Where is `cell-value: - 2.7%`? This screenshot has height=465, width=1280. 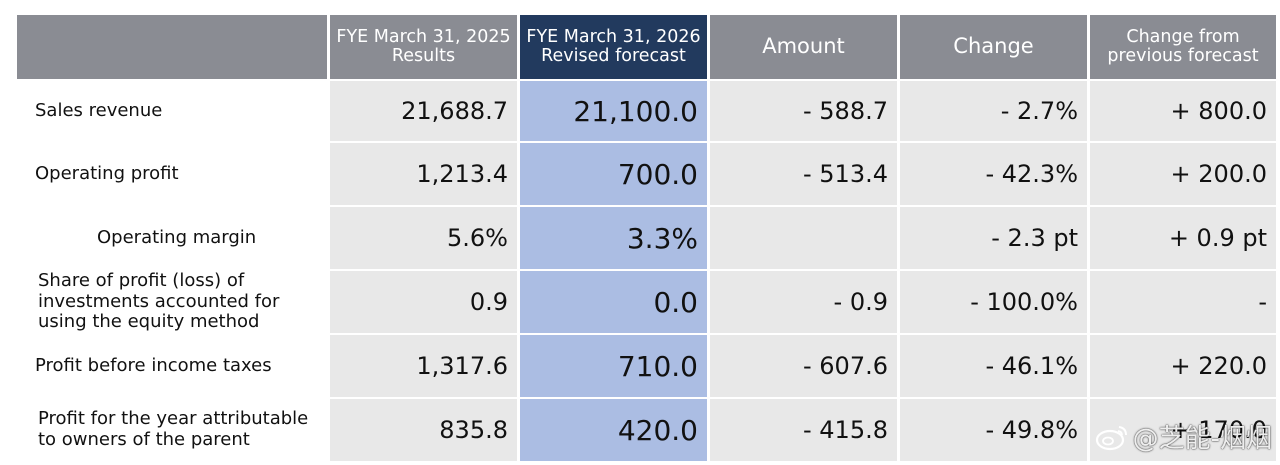
cell-value: - 2.7% is located at coordinates (993, 111).